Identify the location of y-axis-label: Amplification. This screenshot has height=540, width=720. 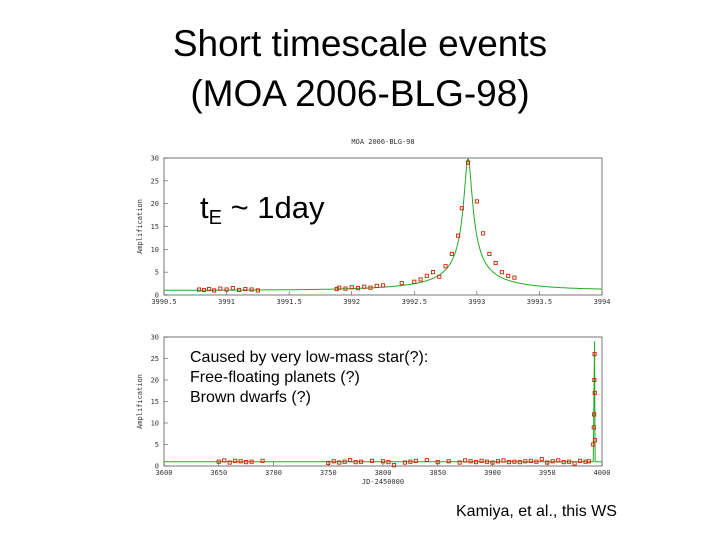
(140, 401).